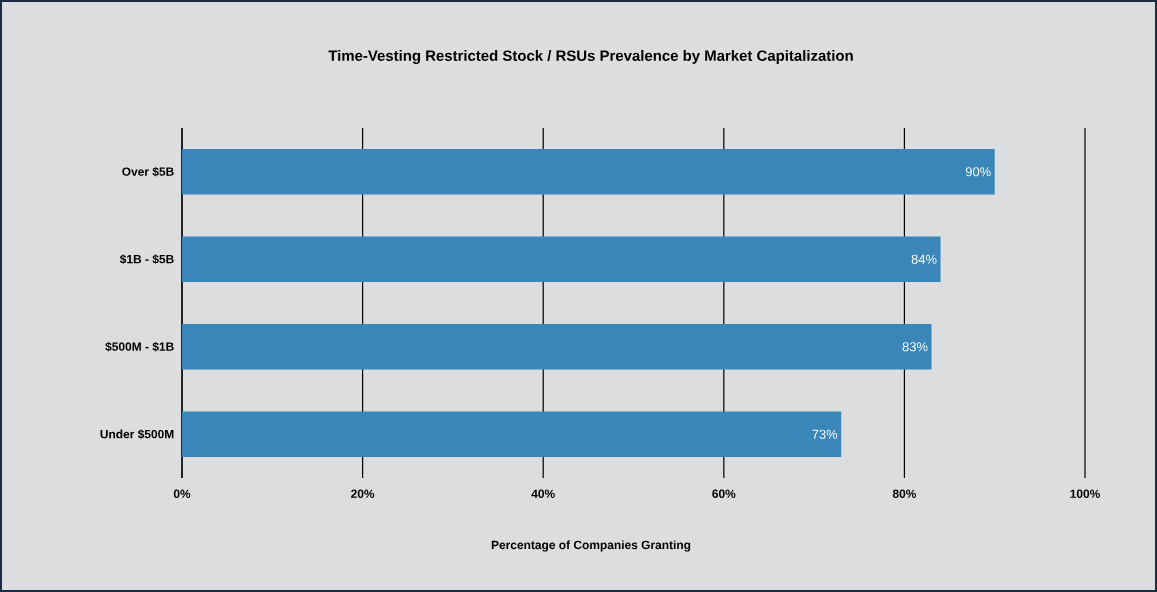  I want to click on y-tick-label: Under $500M, so click(137, 434).